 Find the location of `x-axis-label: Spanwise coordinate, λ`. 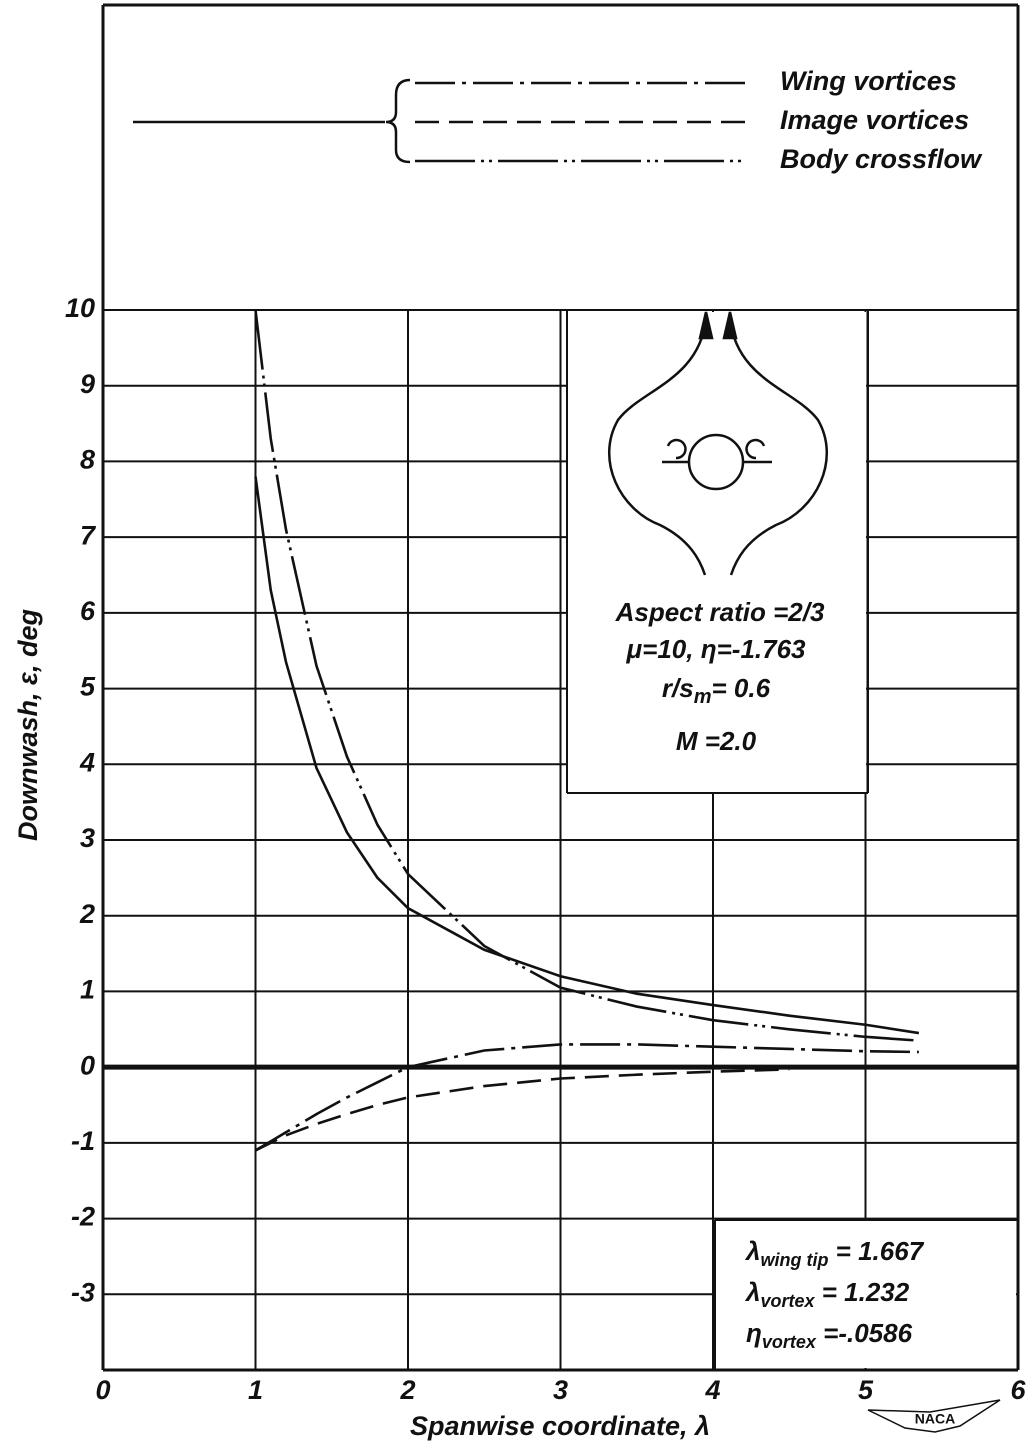

x-axis-label: Spanwise coordinate, λ is located at coordinates (560, 1426).